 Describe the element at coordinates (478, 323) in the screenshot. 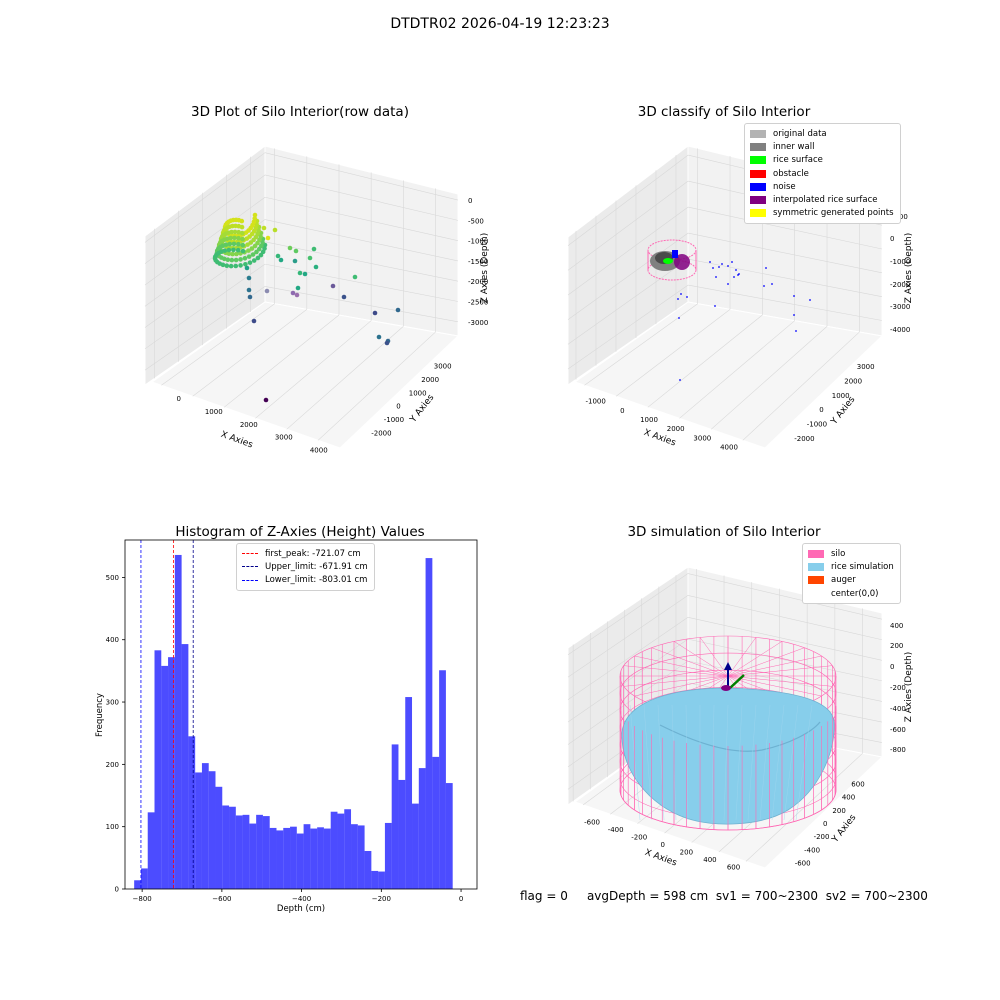

I see `z-tick-label: -3000` at that location.